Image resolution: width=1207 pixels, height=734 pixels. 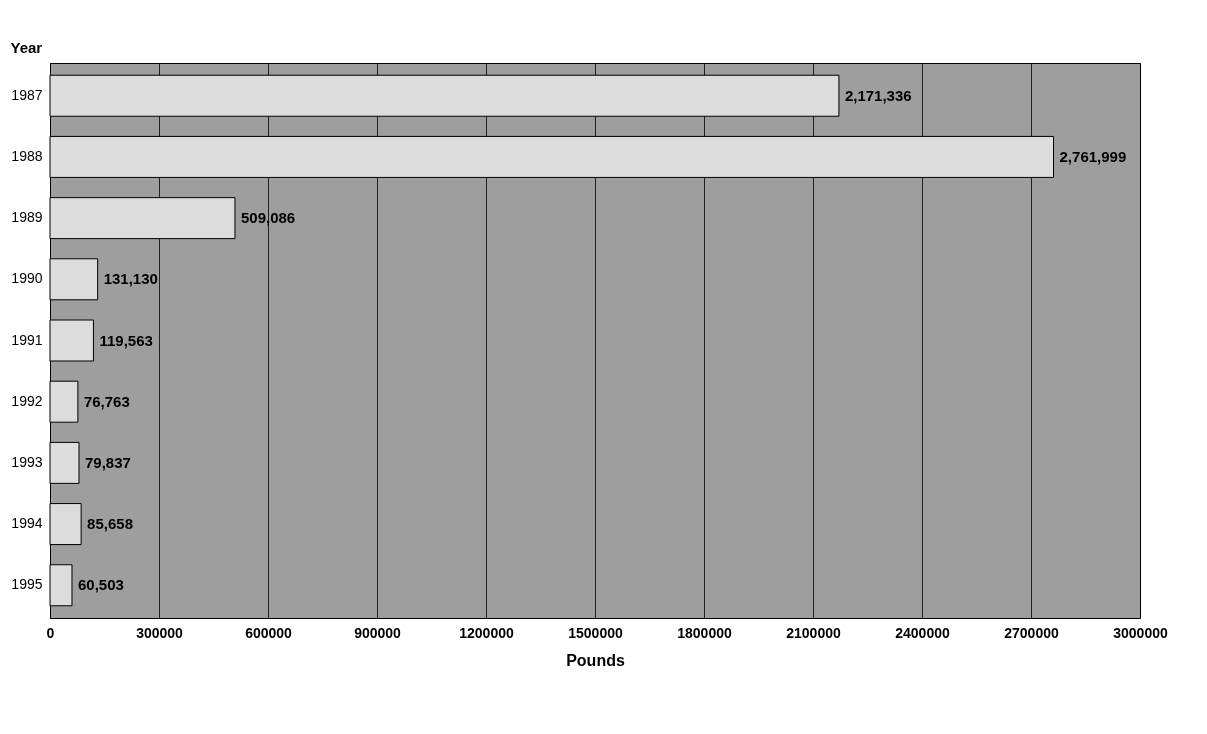 I want to click on x-tick-label: 3000000, so click(x=1140, y=632).